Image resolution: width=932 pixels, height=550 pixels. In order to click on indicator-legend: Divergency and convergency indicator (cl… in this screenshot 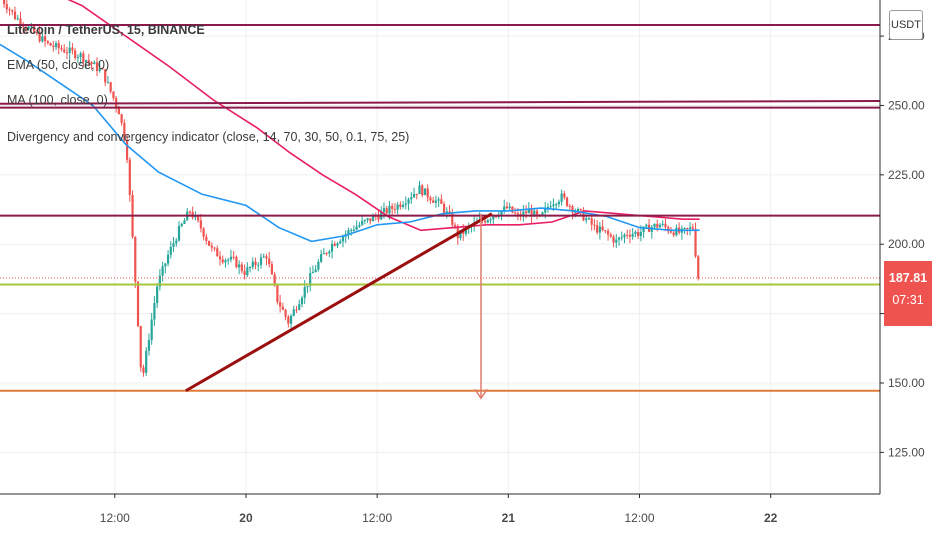, I will do `click(208, 137)`.